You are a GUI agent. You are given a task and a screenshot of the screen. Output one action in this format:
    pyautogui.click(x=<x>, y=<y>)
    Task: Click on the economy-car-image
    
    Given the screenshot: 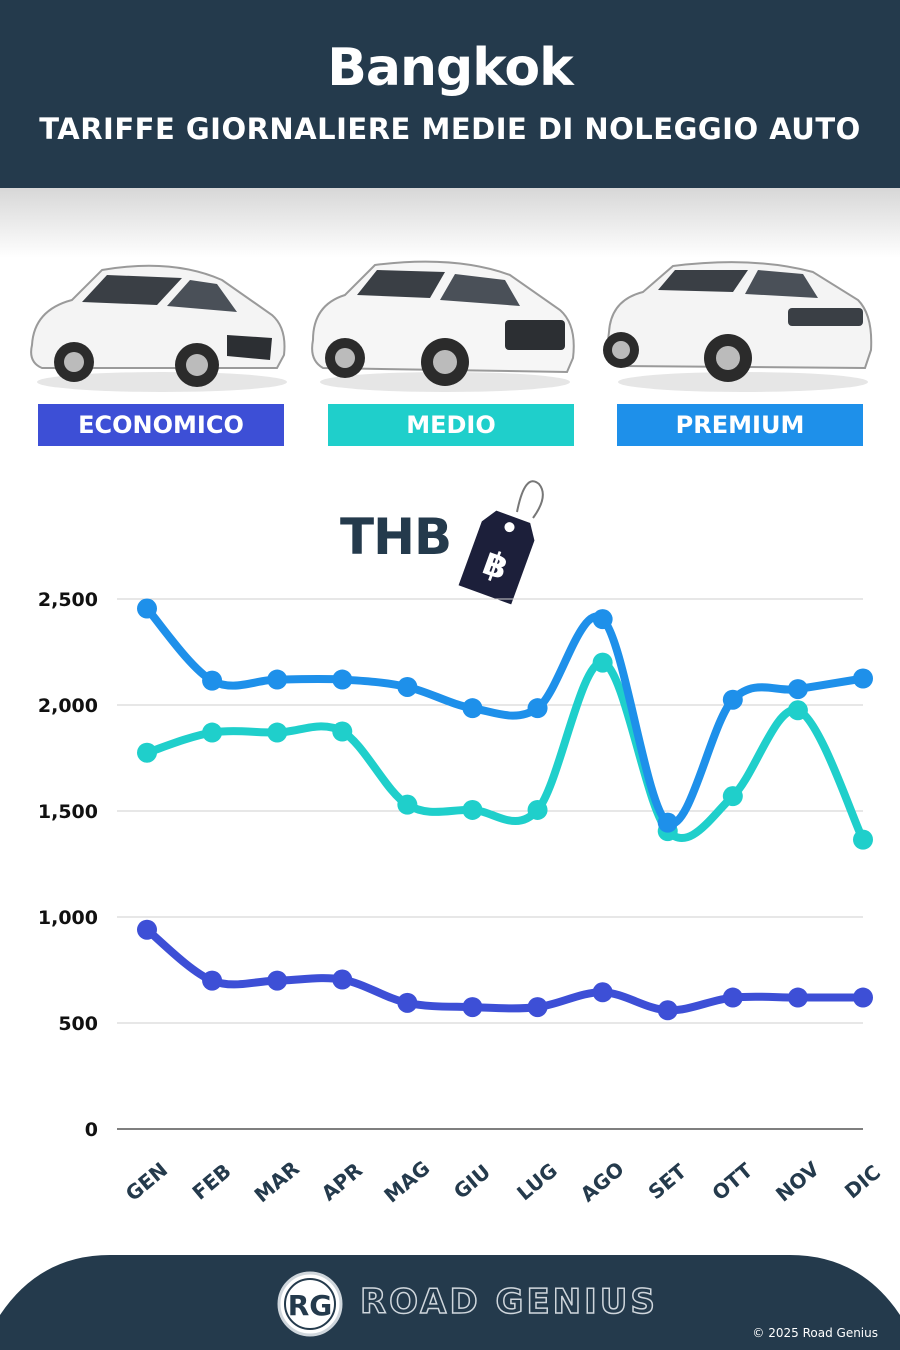 What is the action you would take?
    pyautogui.click(x=158, y=328)
    